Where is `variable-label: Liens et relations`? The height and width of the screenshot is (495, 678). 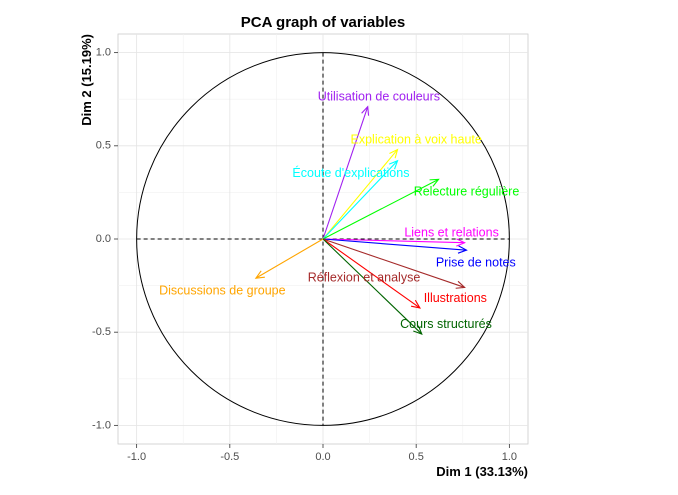
variable-label: Liens et relations is located at coordinates (451, 233).